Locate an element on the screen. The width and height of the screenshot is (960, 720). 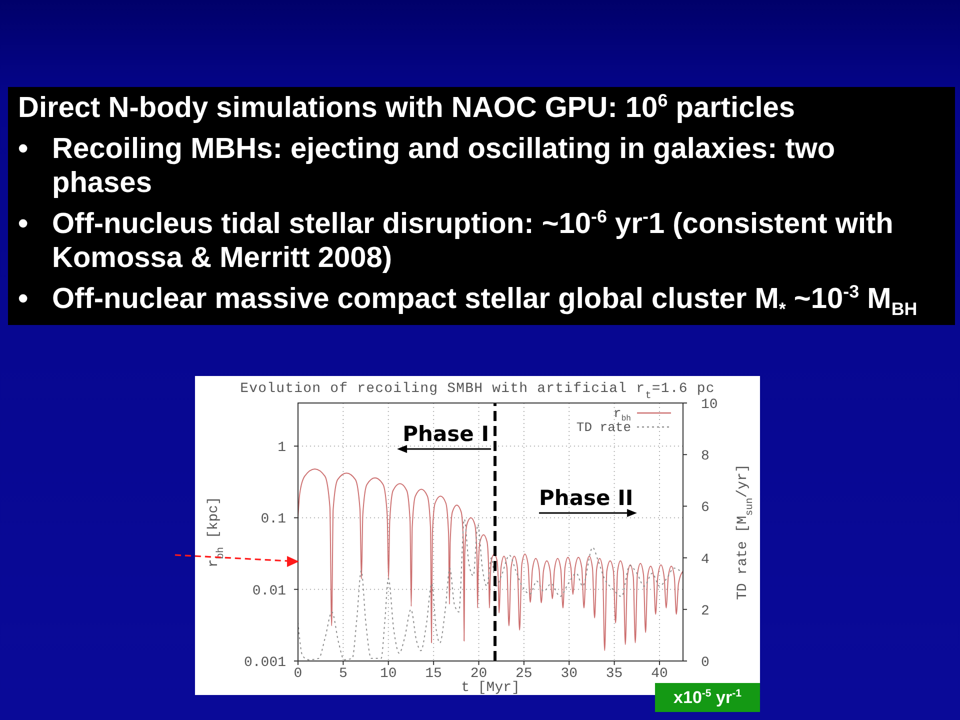
x-tick-label: 25 is located at coordinates (524, 674).